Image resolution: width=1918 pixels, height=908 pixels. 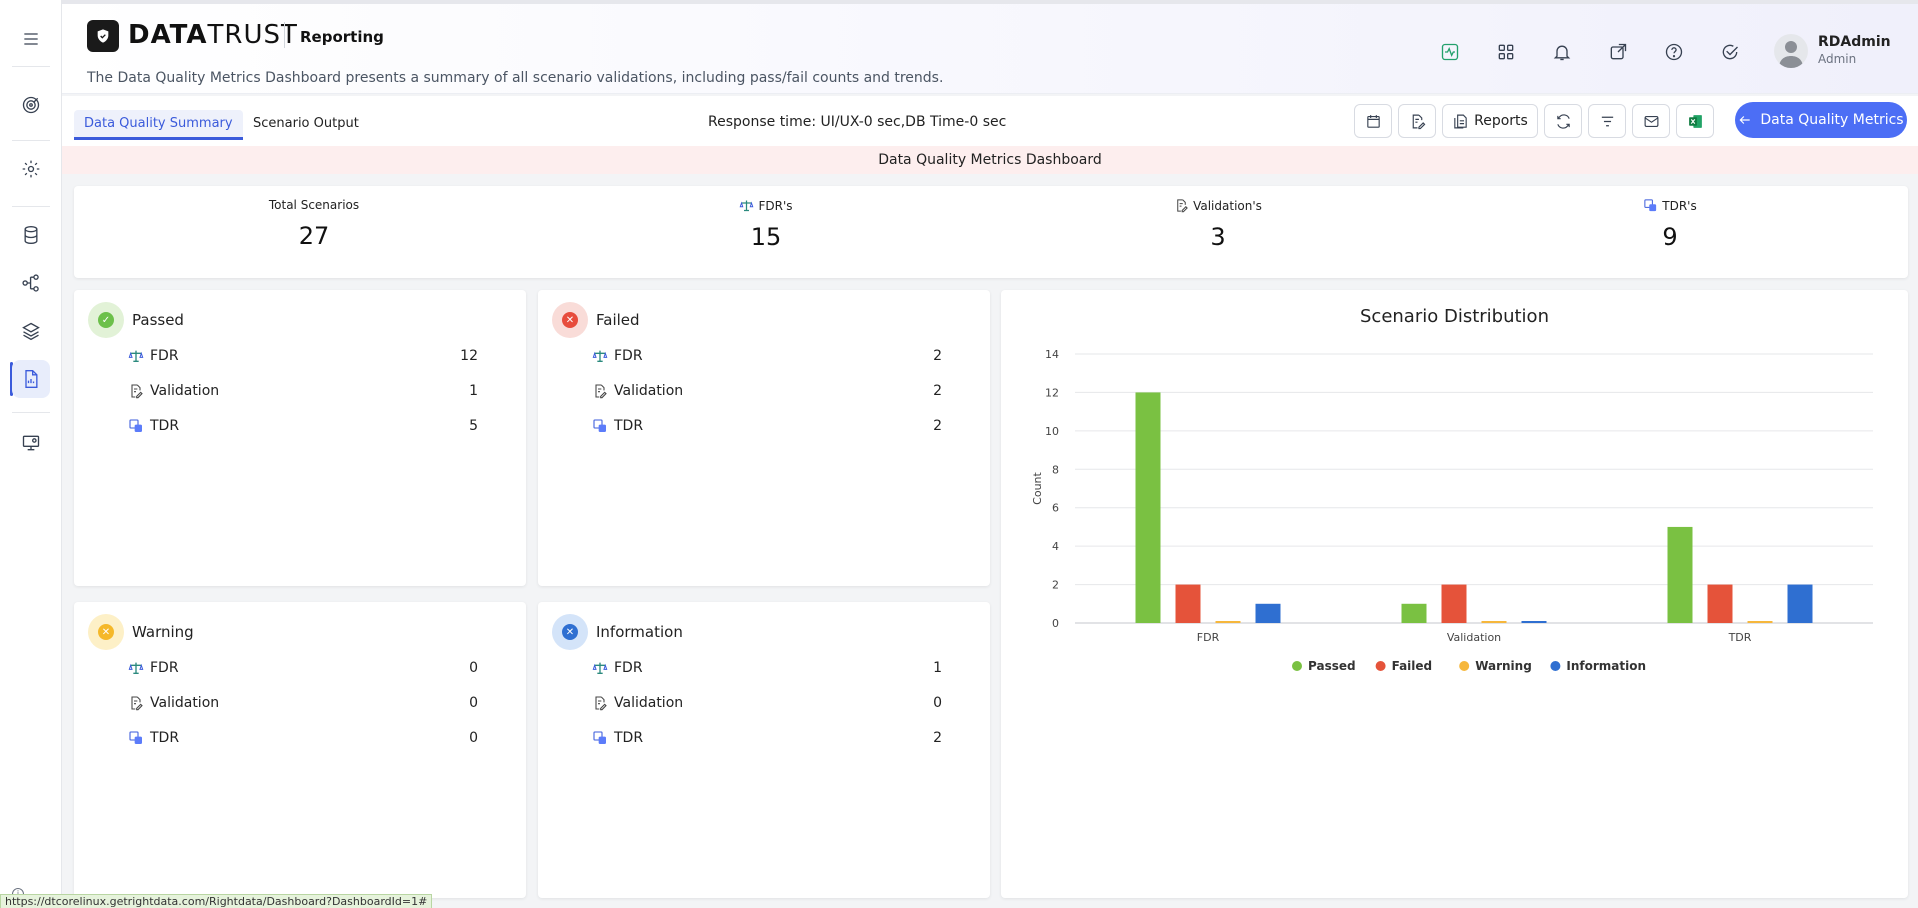 I want to click on user-name: RDAdmin, so click(x=1854, y=42).